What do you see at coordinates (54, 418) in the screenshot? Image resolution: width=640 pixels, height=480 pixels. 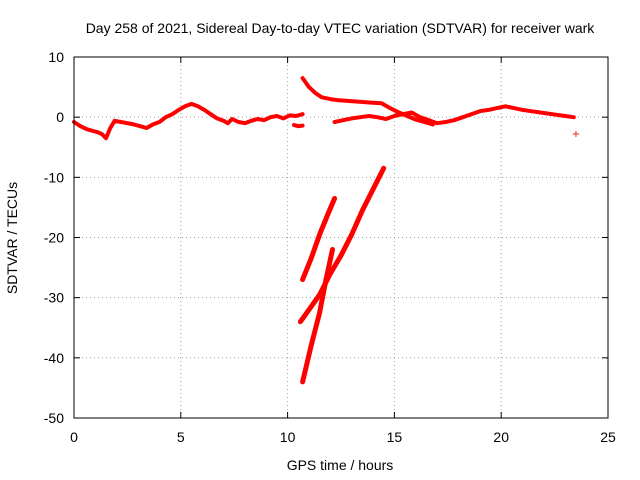 I see `y-tick-label: -50` at bounding box center [54, 418].